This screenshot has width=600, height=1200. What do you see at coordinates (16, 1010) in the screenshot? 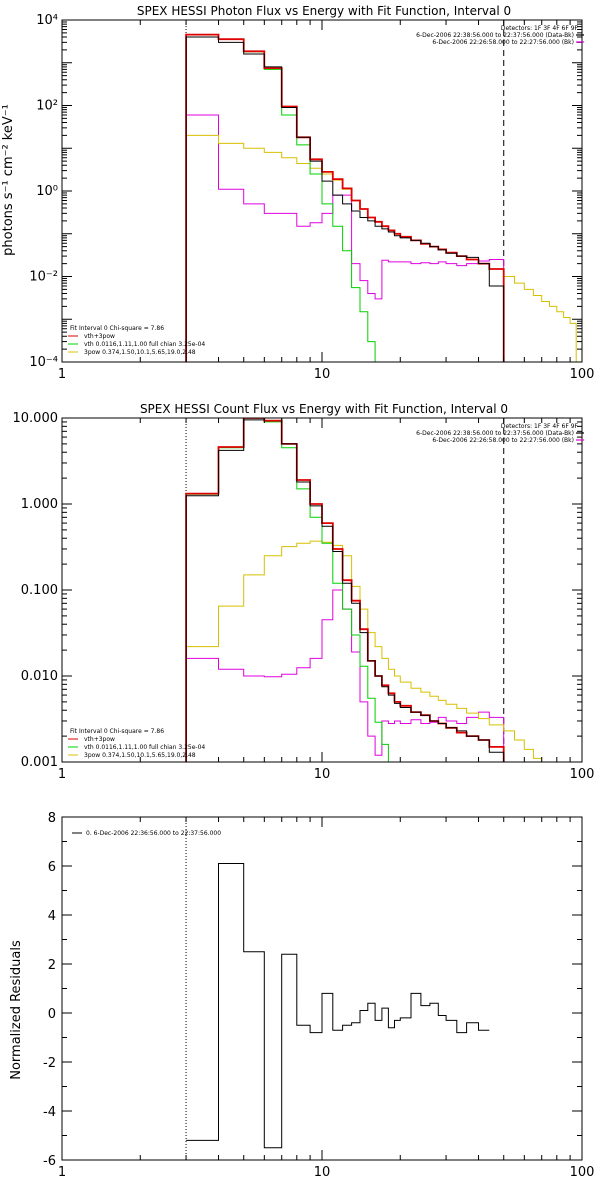
I see `panel3-ylabel: Normalized Residuals` at bounding box center [16, 1010].